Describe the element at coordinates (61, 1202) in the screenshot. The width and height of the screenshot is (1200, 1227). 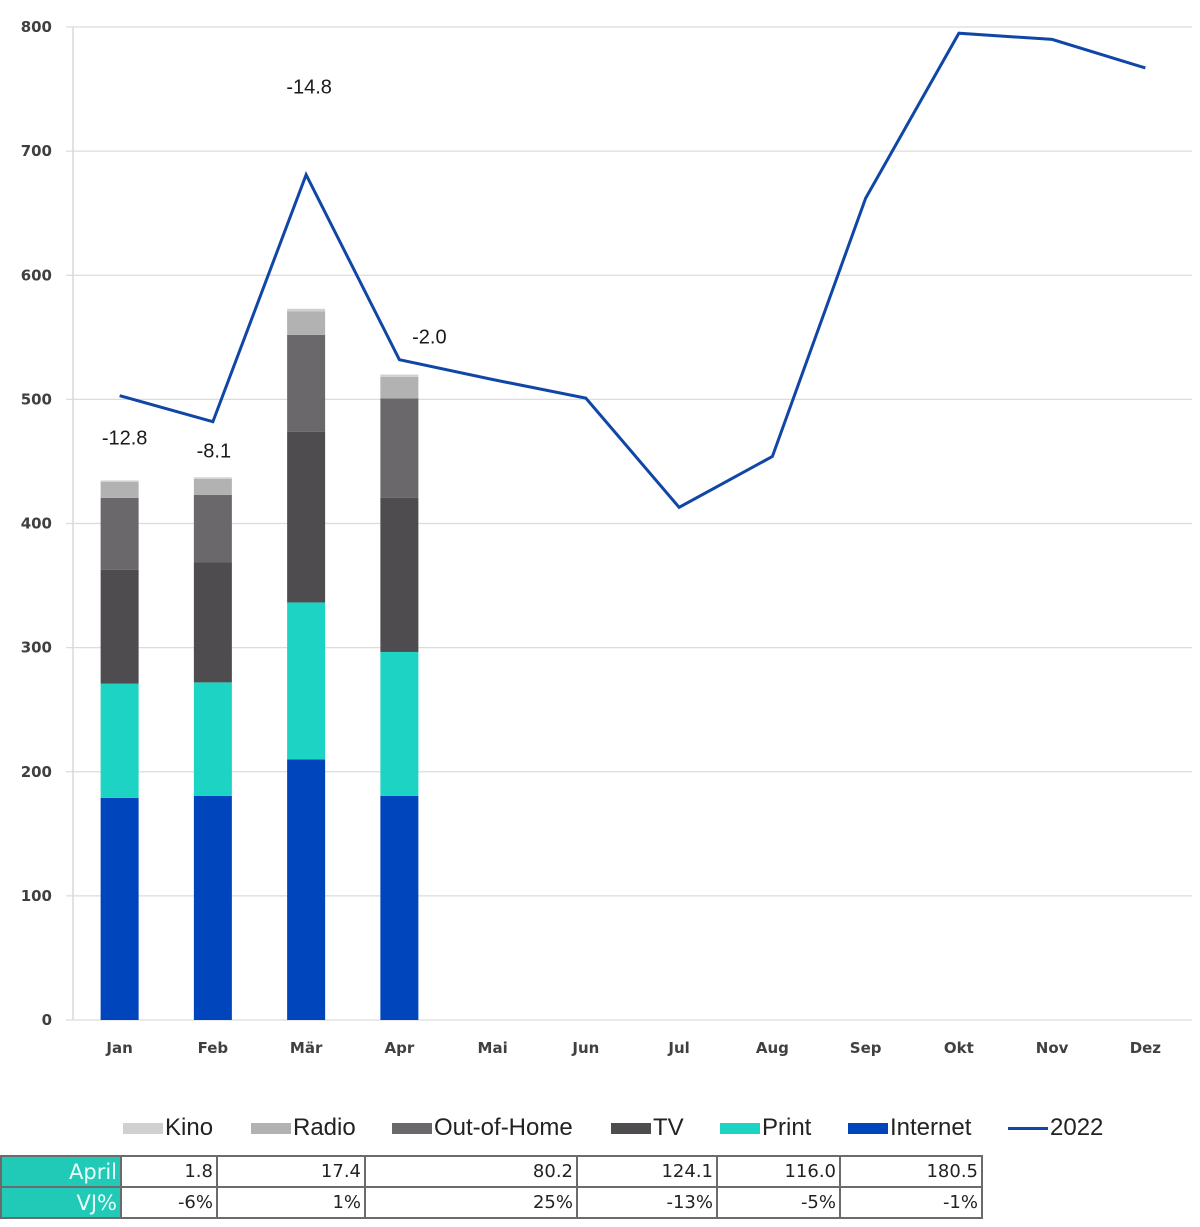
I see `row-header: VJ%` at that location.